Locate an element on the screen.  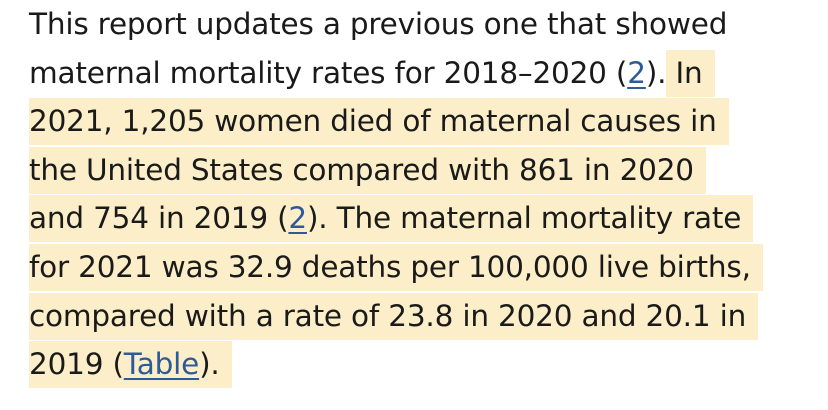
table-link: Table is located at coordinates (161, 364).